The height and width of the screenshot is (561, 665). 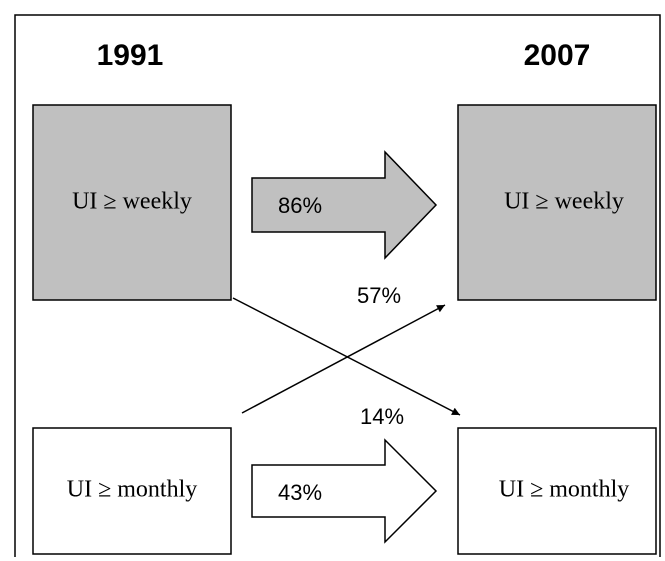 I want to click on transition-label: 14%, so click(x=382, y=416).